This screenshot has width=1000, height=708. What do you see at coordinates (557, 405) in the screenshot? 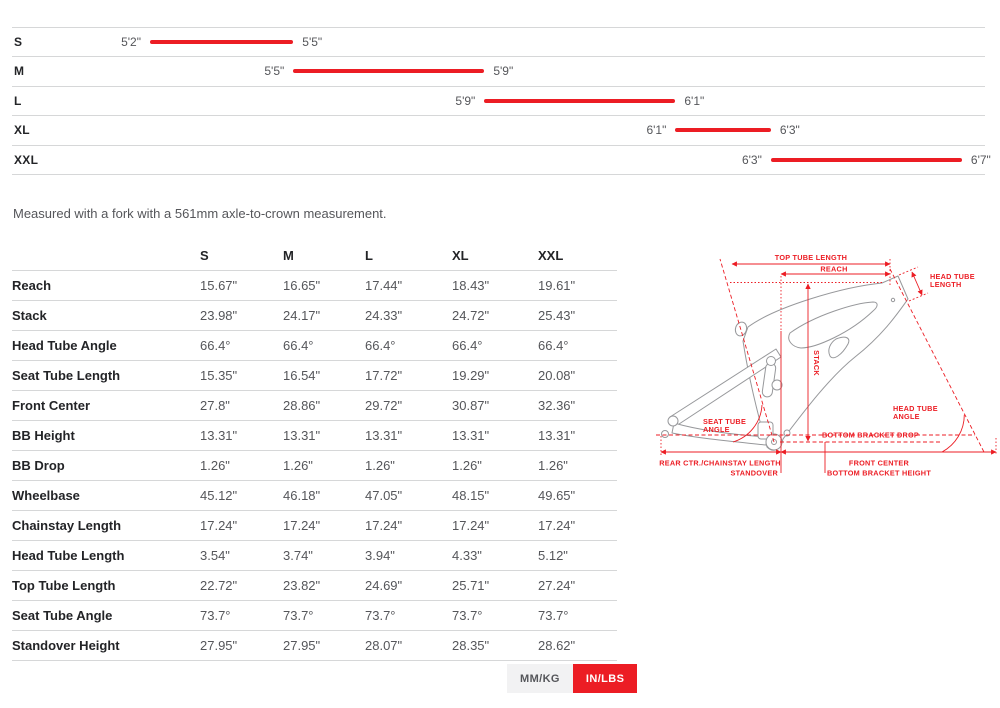
I see `table-cell: 32.36"` at bounding box center [557, 405].